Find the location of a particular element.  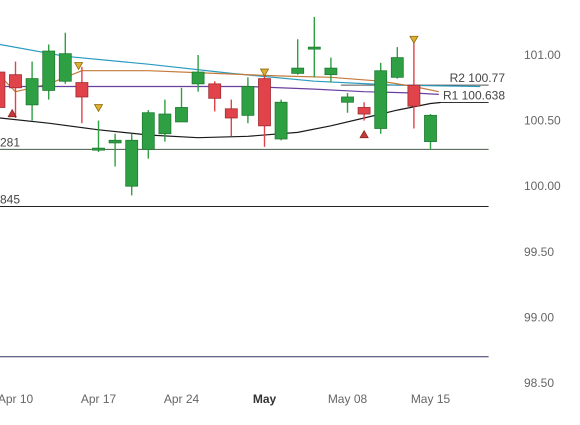

y-tick-label: 99.50 is located at coordinates (539, 252).